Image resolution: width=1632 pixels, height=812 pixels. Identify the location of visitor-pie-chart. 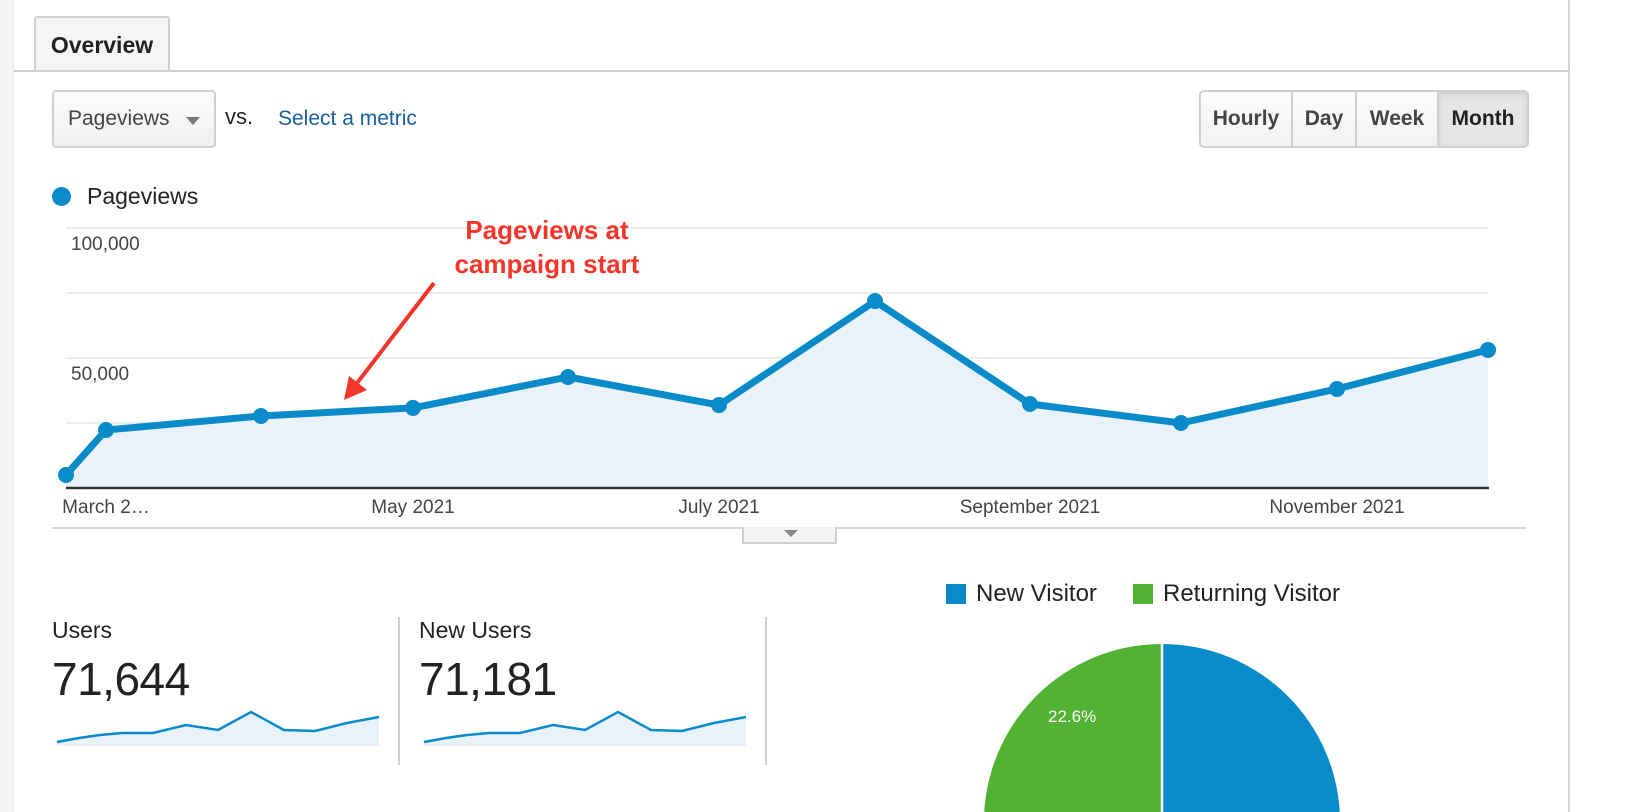
(1162, 728).